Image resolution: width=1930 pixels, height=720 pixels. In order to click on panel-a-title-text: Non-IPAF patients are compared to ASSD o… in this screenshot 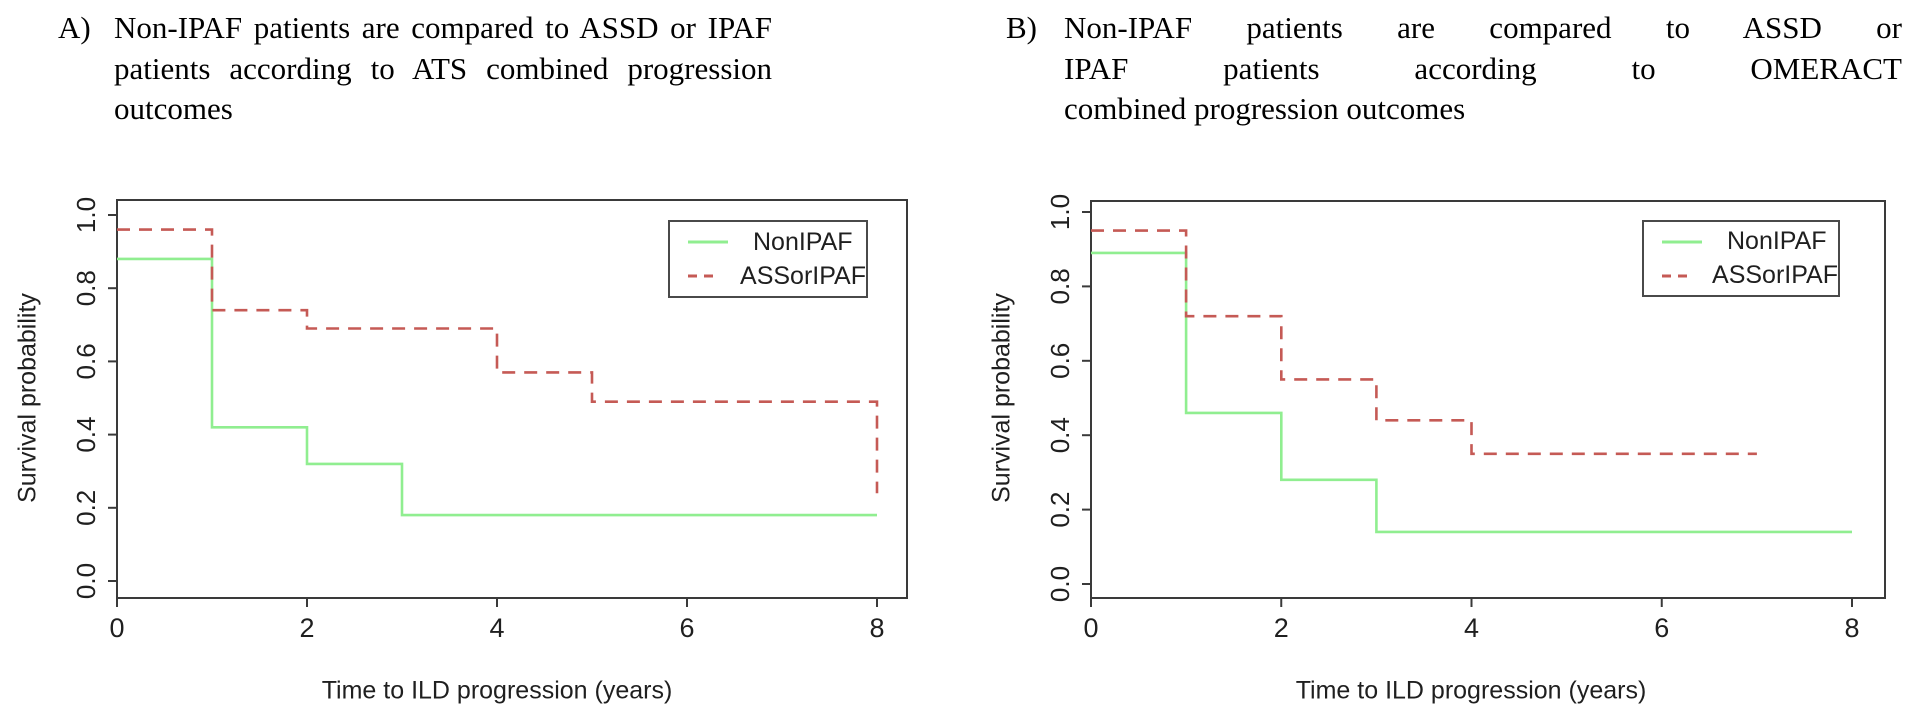, I will do `click(443, 69)`.